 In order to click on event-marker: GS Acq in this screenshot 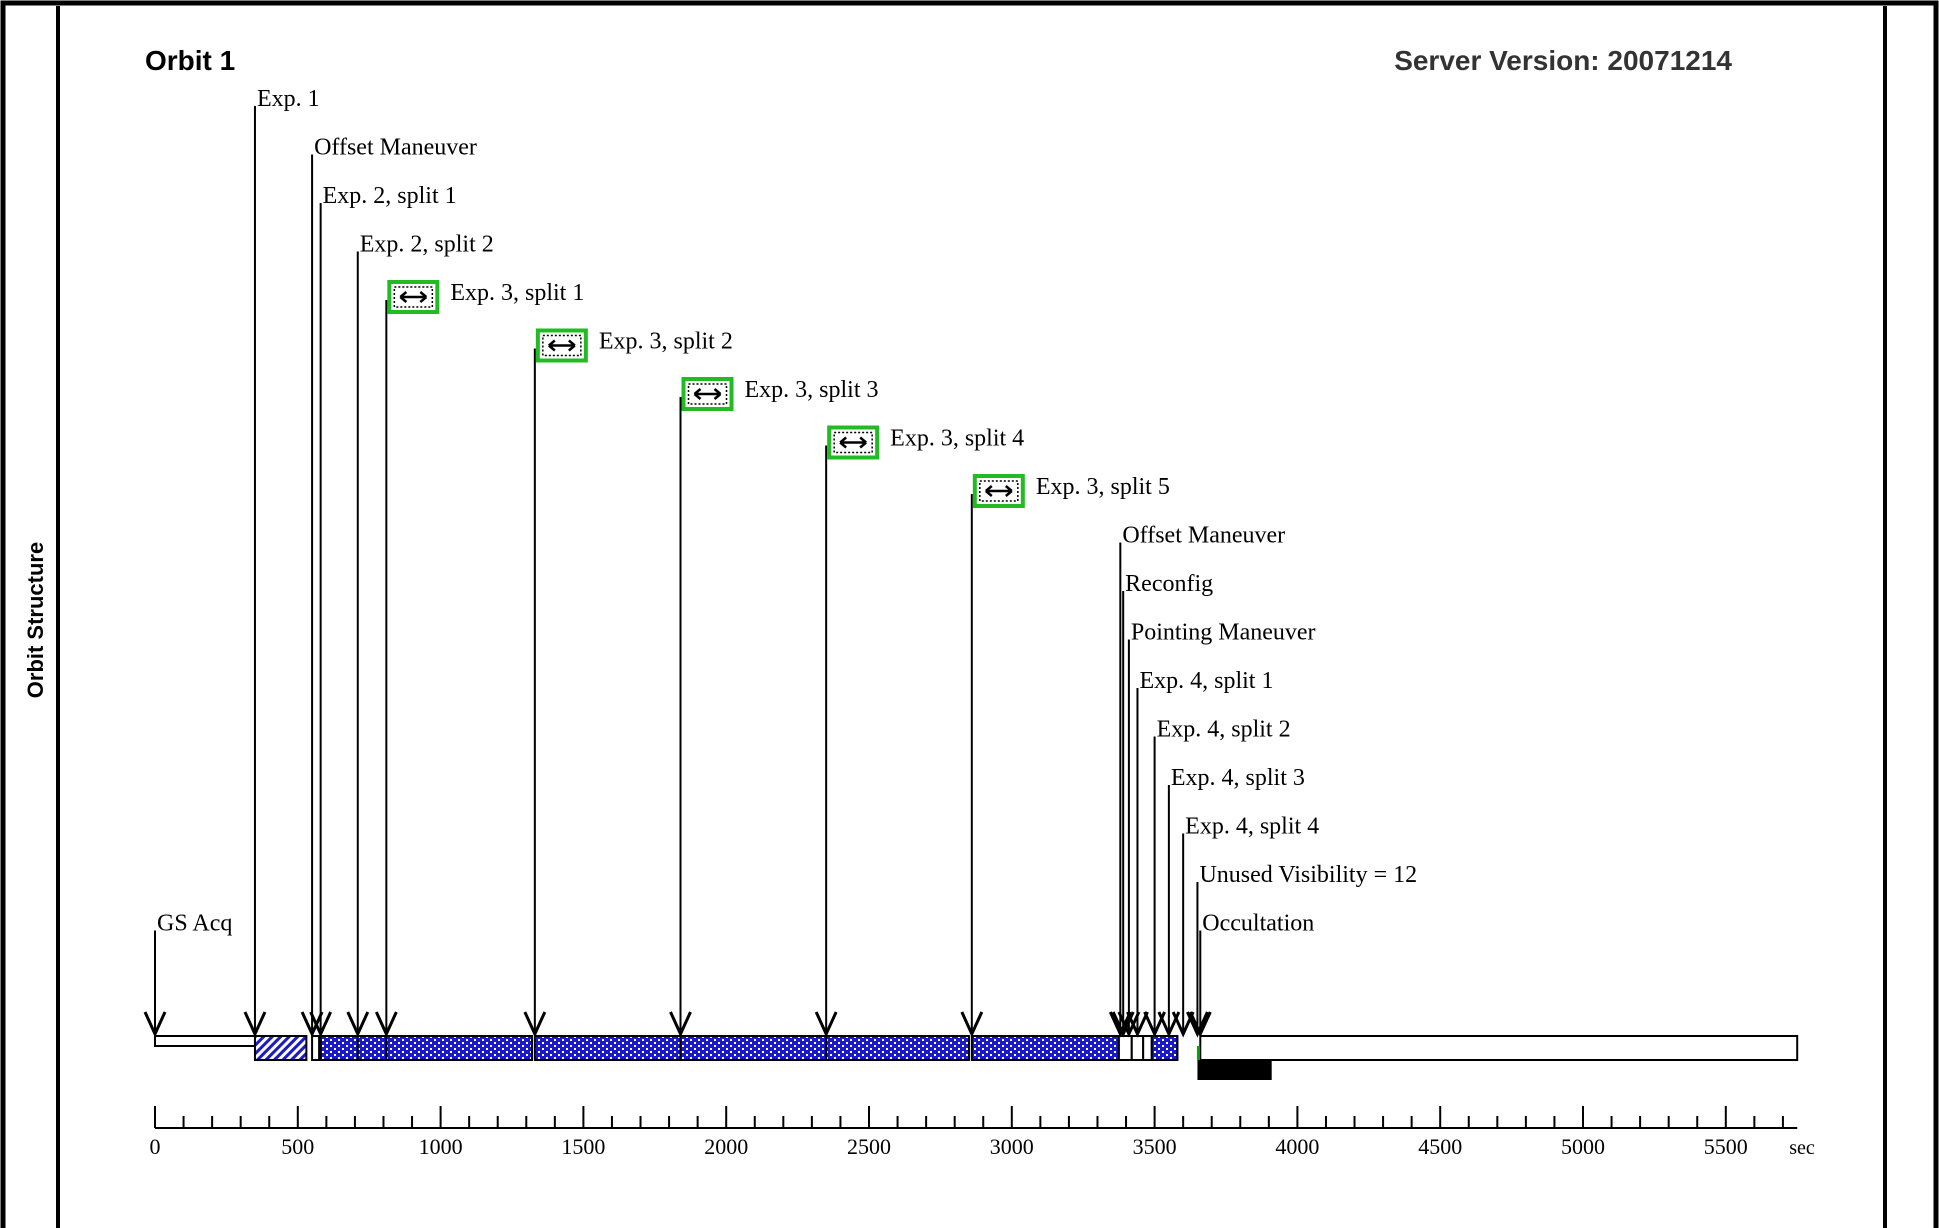, I will do `click(187, 974)`.